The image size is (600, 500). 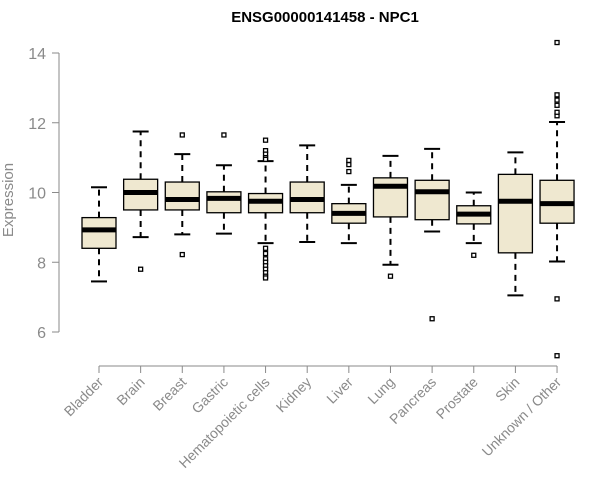 What do you see at coordinates (507, 389) in the screenshot?
I see `x-tick-label: Skin` at bounding box center [507, 389].